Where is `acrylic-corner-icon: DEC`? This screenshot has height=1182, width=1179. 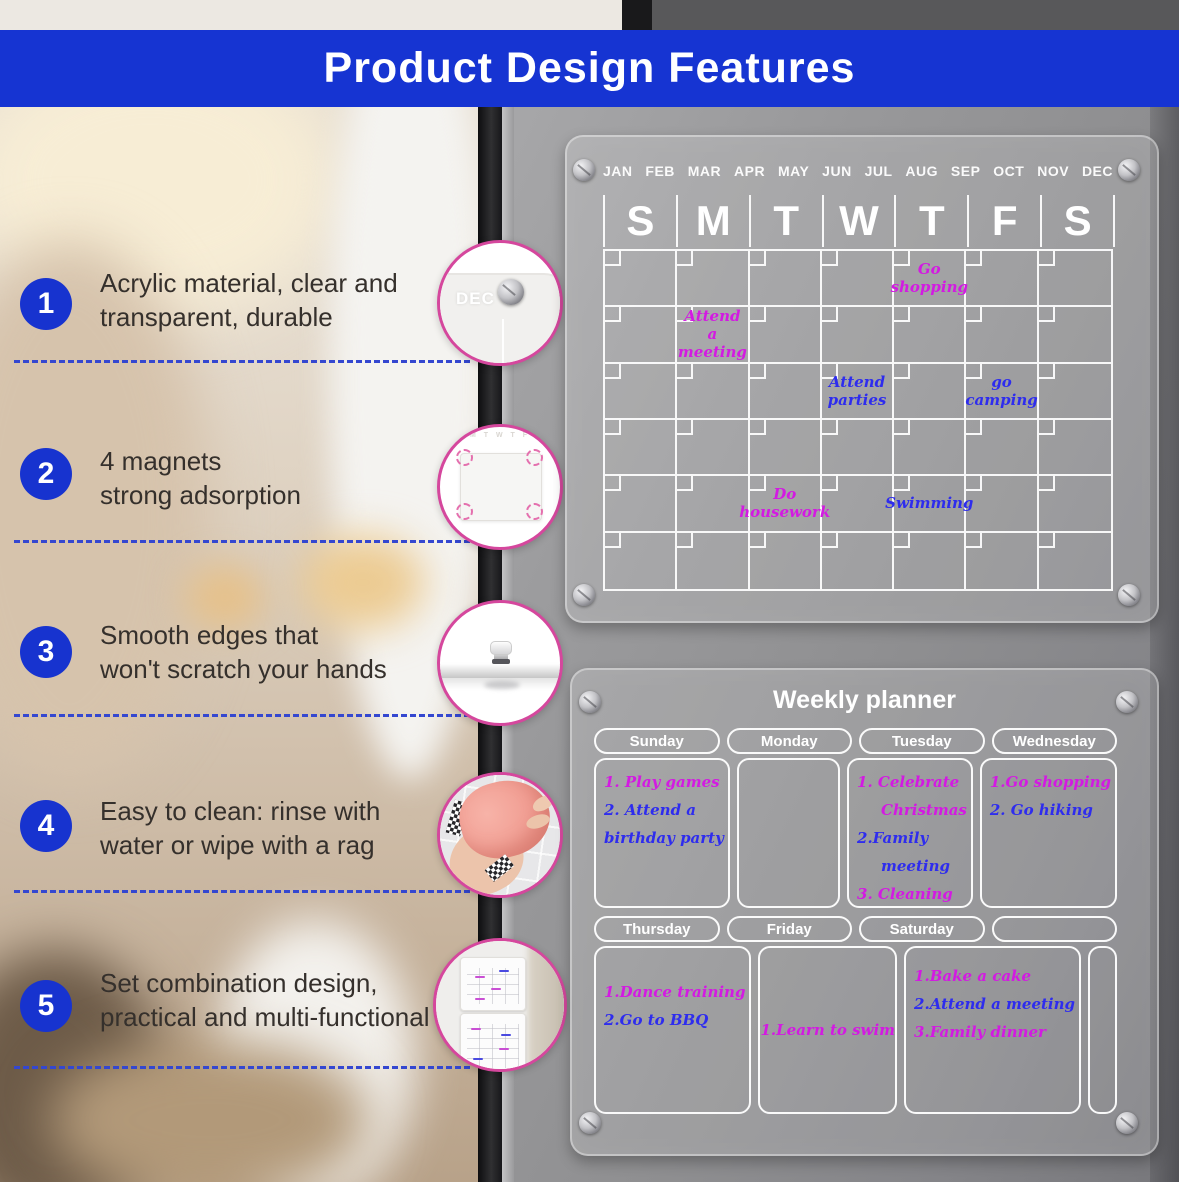 acrylic-corner-icon: DEC is located at coordinates (500, 303).